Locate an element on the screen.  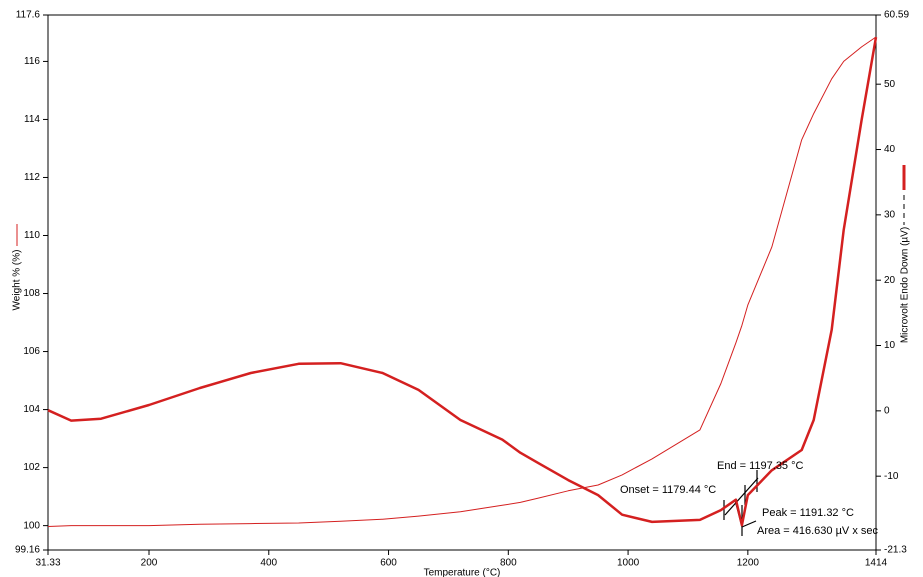
y2-tick-label: 40 is located at coordinates (890, 149).